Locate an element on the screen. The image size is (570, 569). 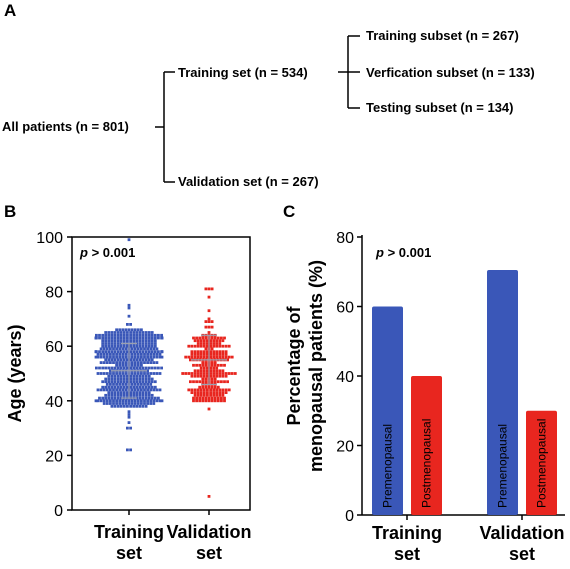
x-category-label: set is located at coordinates (407, 554).